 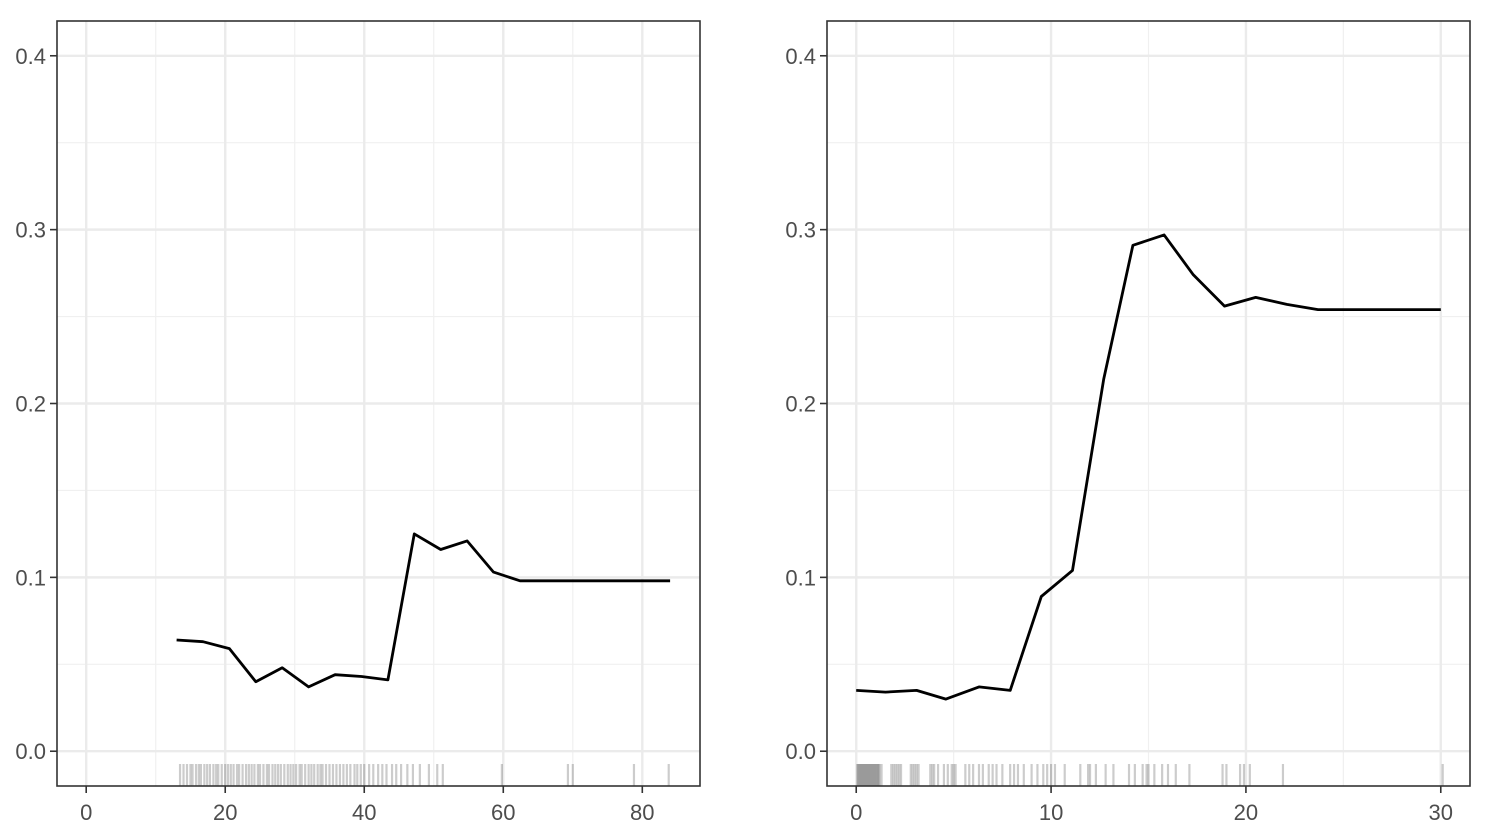 I want to click on x-tick-label: 40, so click(x=364, y=812).